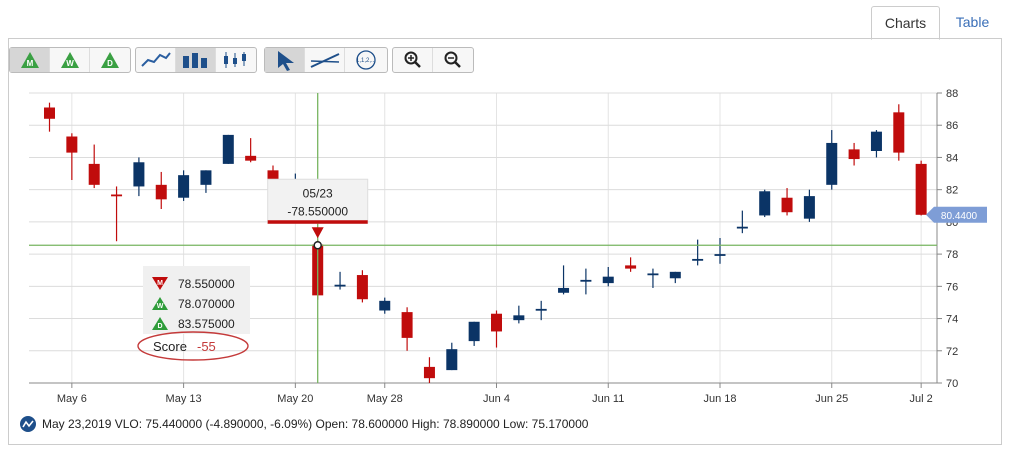  Describe the element at coordinates (29, 63) in the screenshot. I see `svg-text: M` at that location.